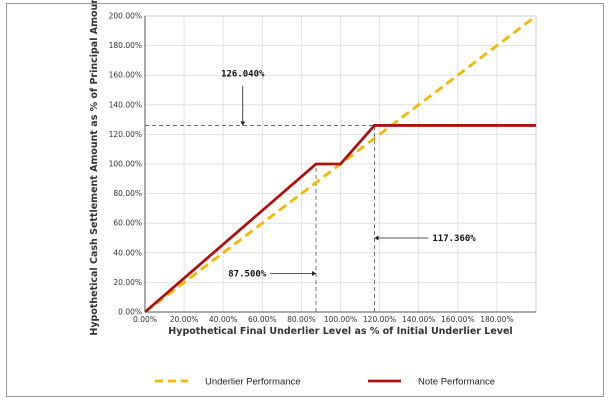 The image size is (612, 403). What do you see at coordinates (262, 319) in the screenshot?
I see `x-tick-label: 60.00%` at bounding box center [262, 319].